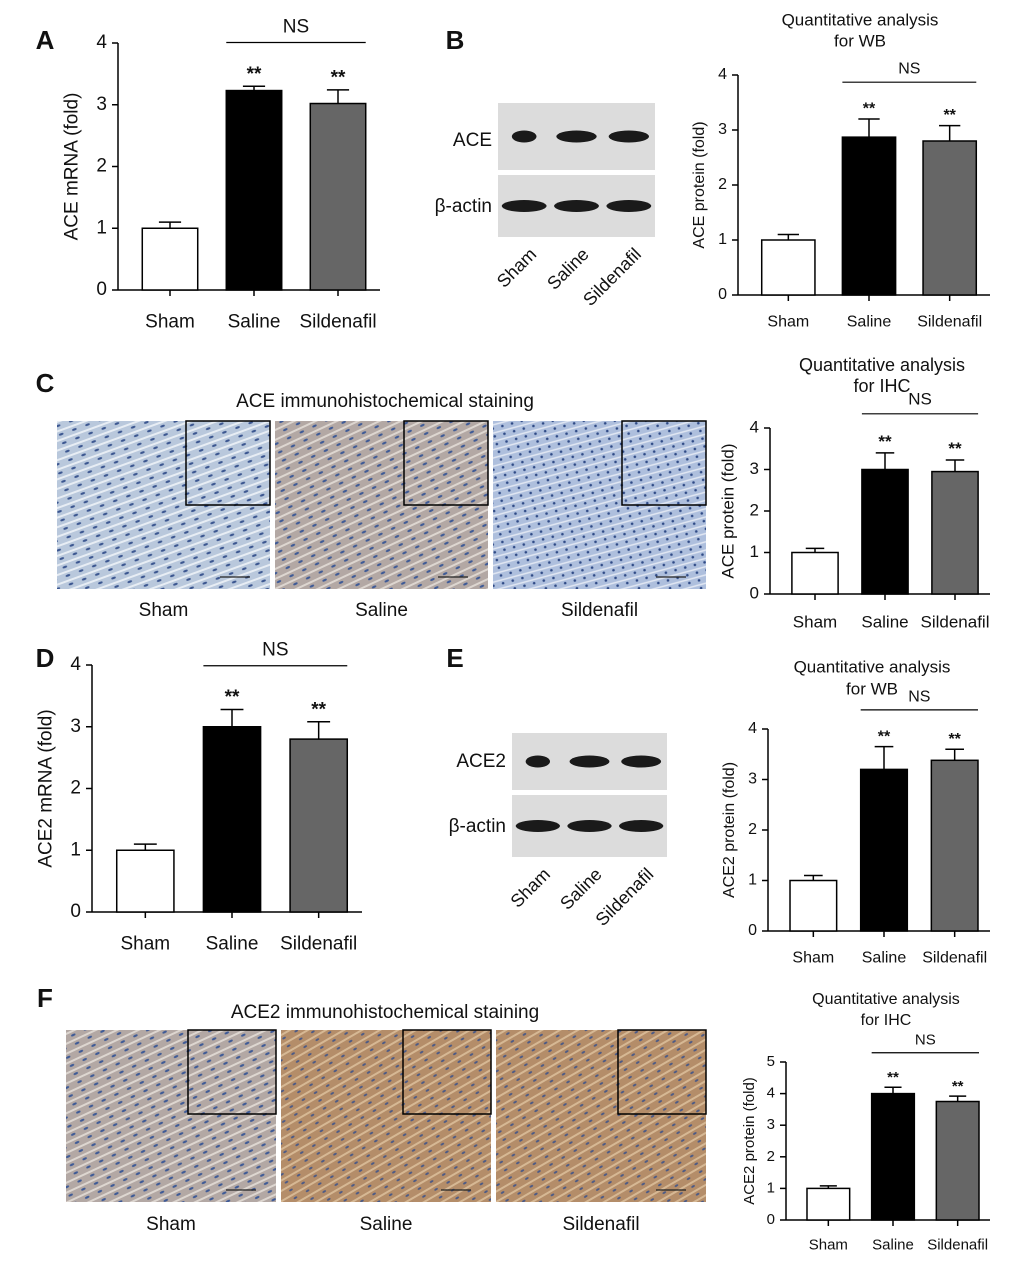  Describe the element at coordinates (171, 1224) in the screenshot. I see `staining-caption: Sham` at that location.